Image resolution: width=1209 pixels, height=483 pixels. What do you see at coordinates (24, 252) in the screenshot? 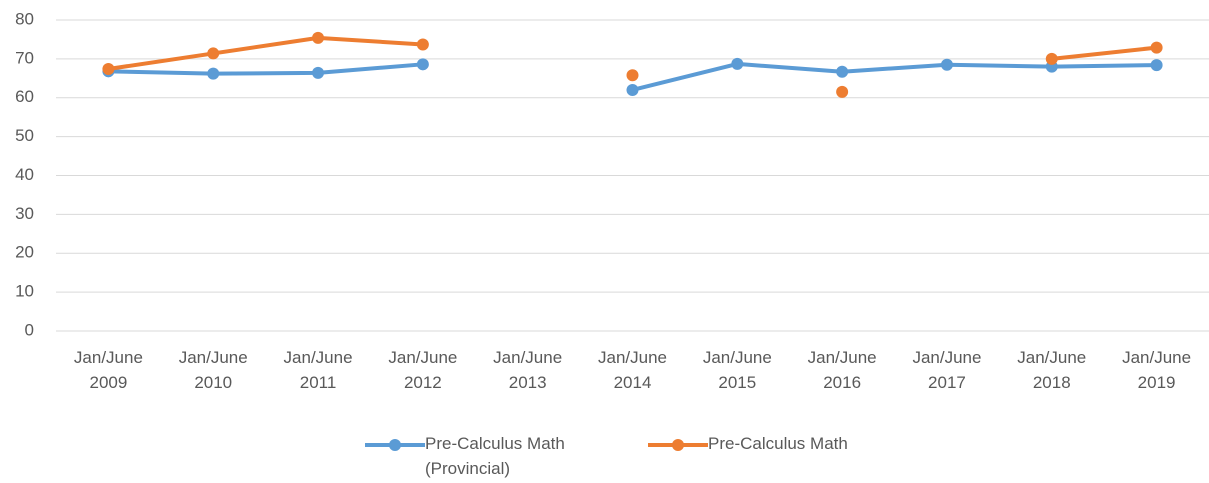
I see `y-tick-label: 20` at bounding box center [24, 252].